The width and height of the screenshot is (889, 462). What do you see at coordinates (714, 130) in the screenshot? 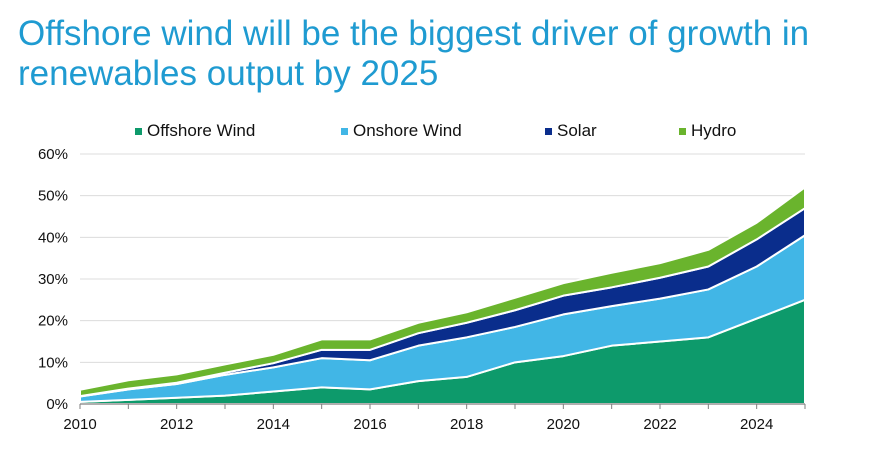
I see `legend-label-hydro: Hydro` at bounding box center [714, 130].